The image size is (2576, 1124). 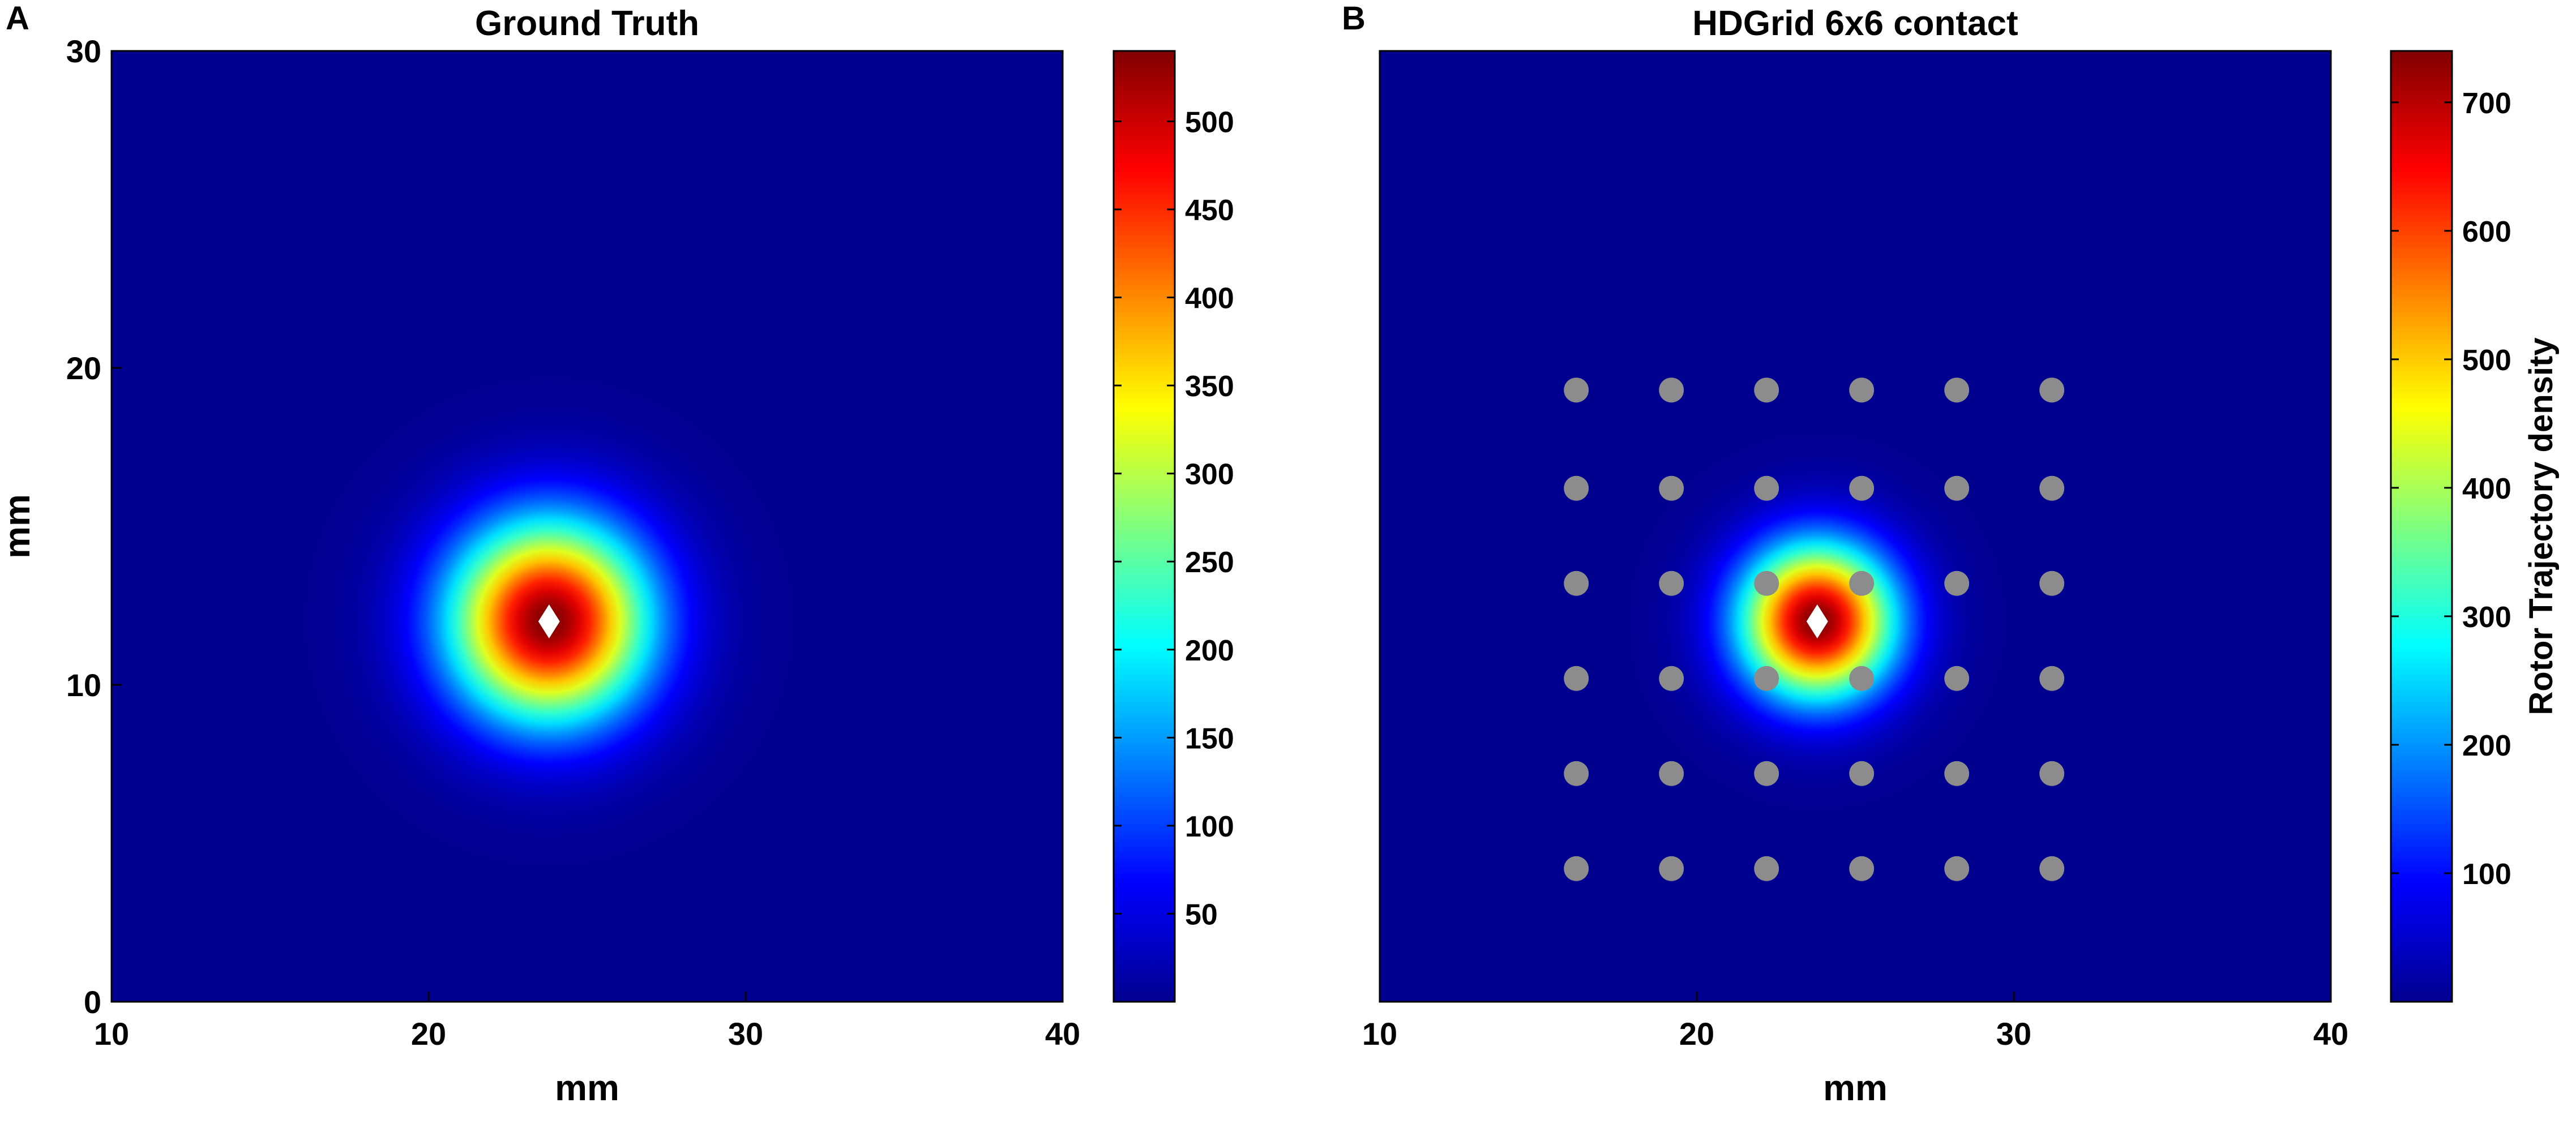 What do you see at coordinates (1209, 210) in the screenshot?
I see `colorbar-tick-label: 450` at bounding box center [1209, 210].